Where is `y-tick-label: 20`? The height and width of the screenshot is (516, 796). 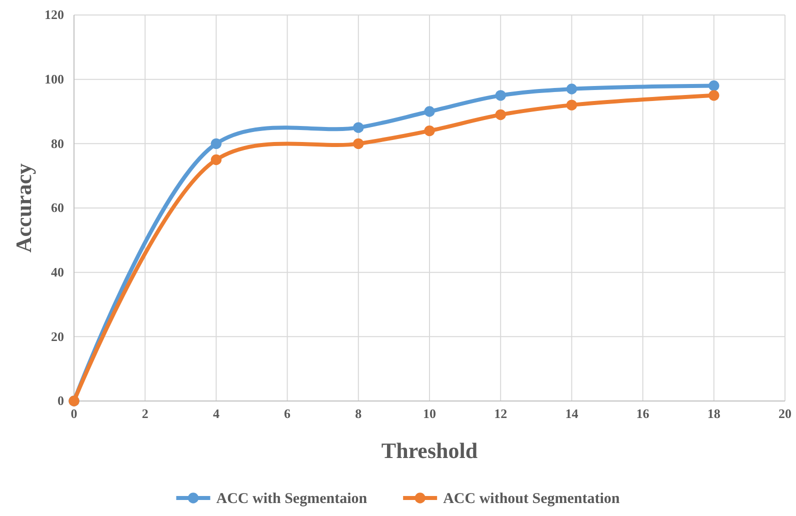
y-tick-label: 20 is located at coordinates (57, 336).